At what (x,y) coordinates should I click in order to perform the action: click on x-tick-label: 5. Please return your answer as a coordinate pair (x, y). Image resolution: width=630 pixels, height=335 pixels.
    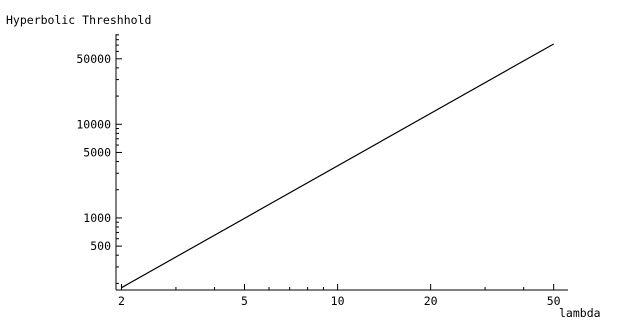
    Looking at the image, I should click on (244, 301).